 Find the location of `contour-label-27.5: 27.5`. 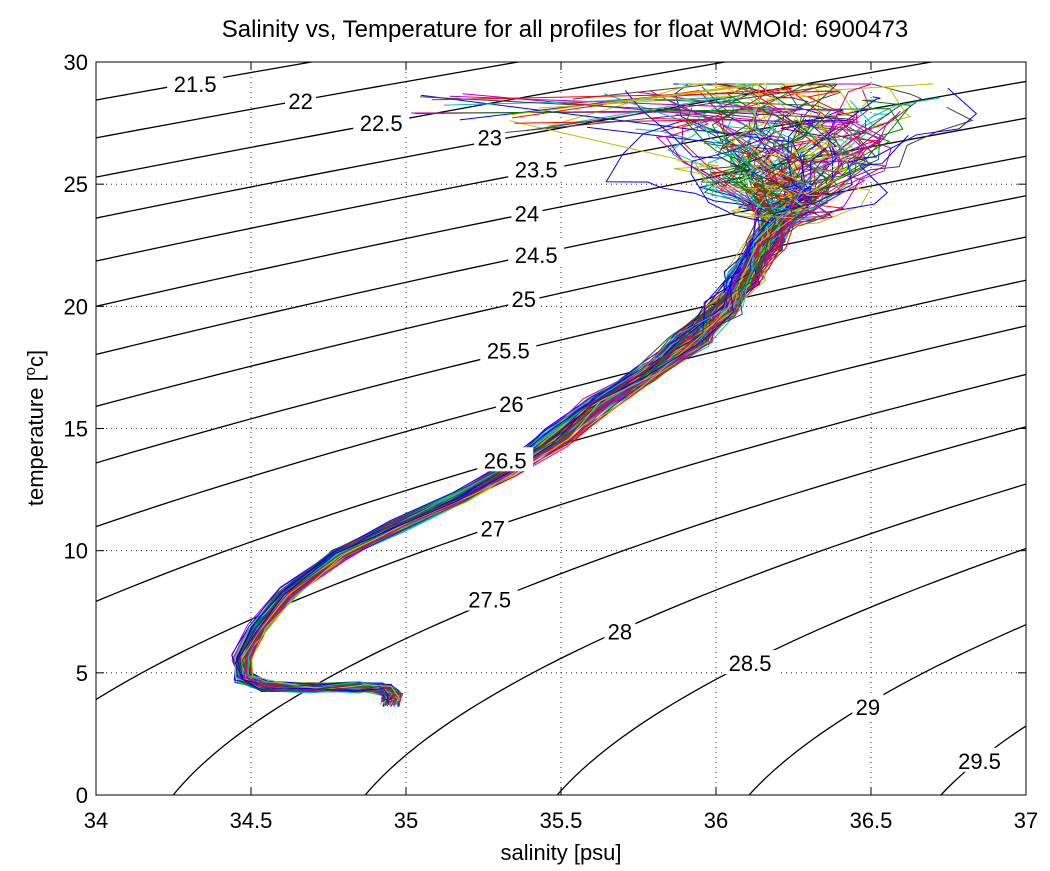

contour-label-27.5: 27.5 is located at coordinates (489, 600).